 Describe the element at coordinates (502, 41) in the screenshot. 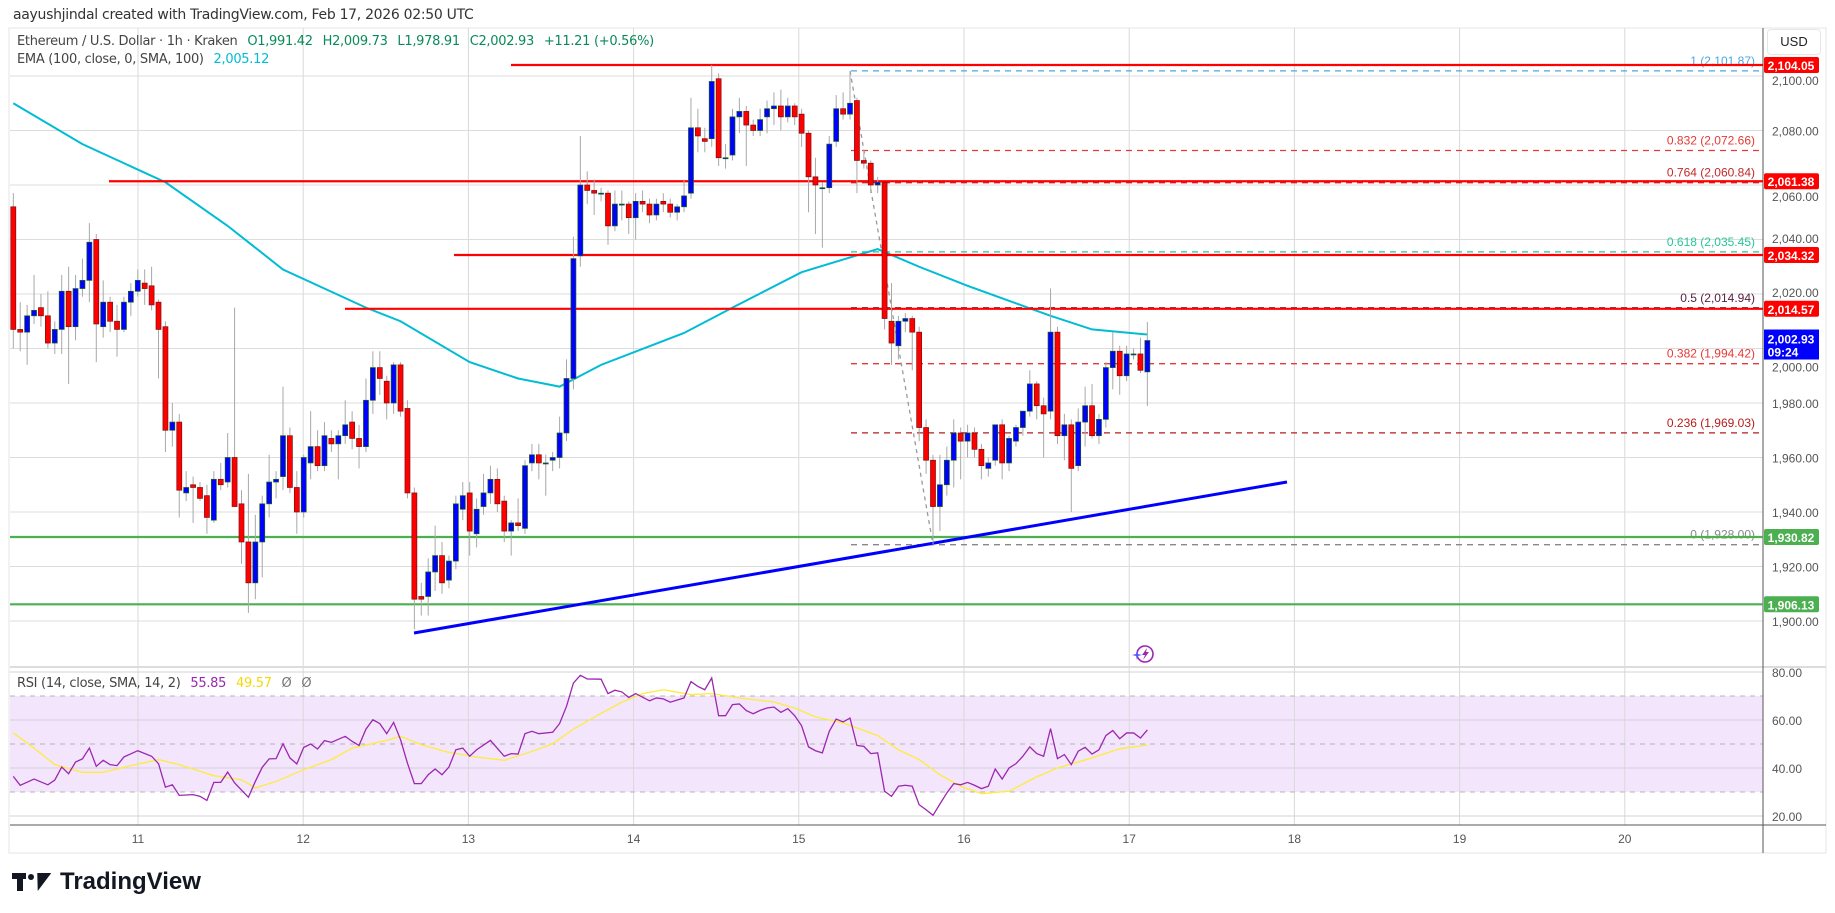

I see `close-value: C2,002.93` at that location.